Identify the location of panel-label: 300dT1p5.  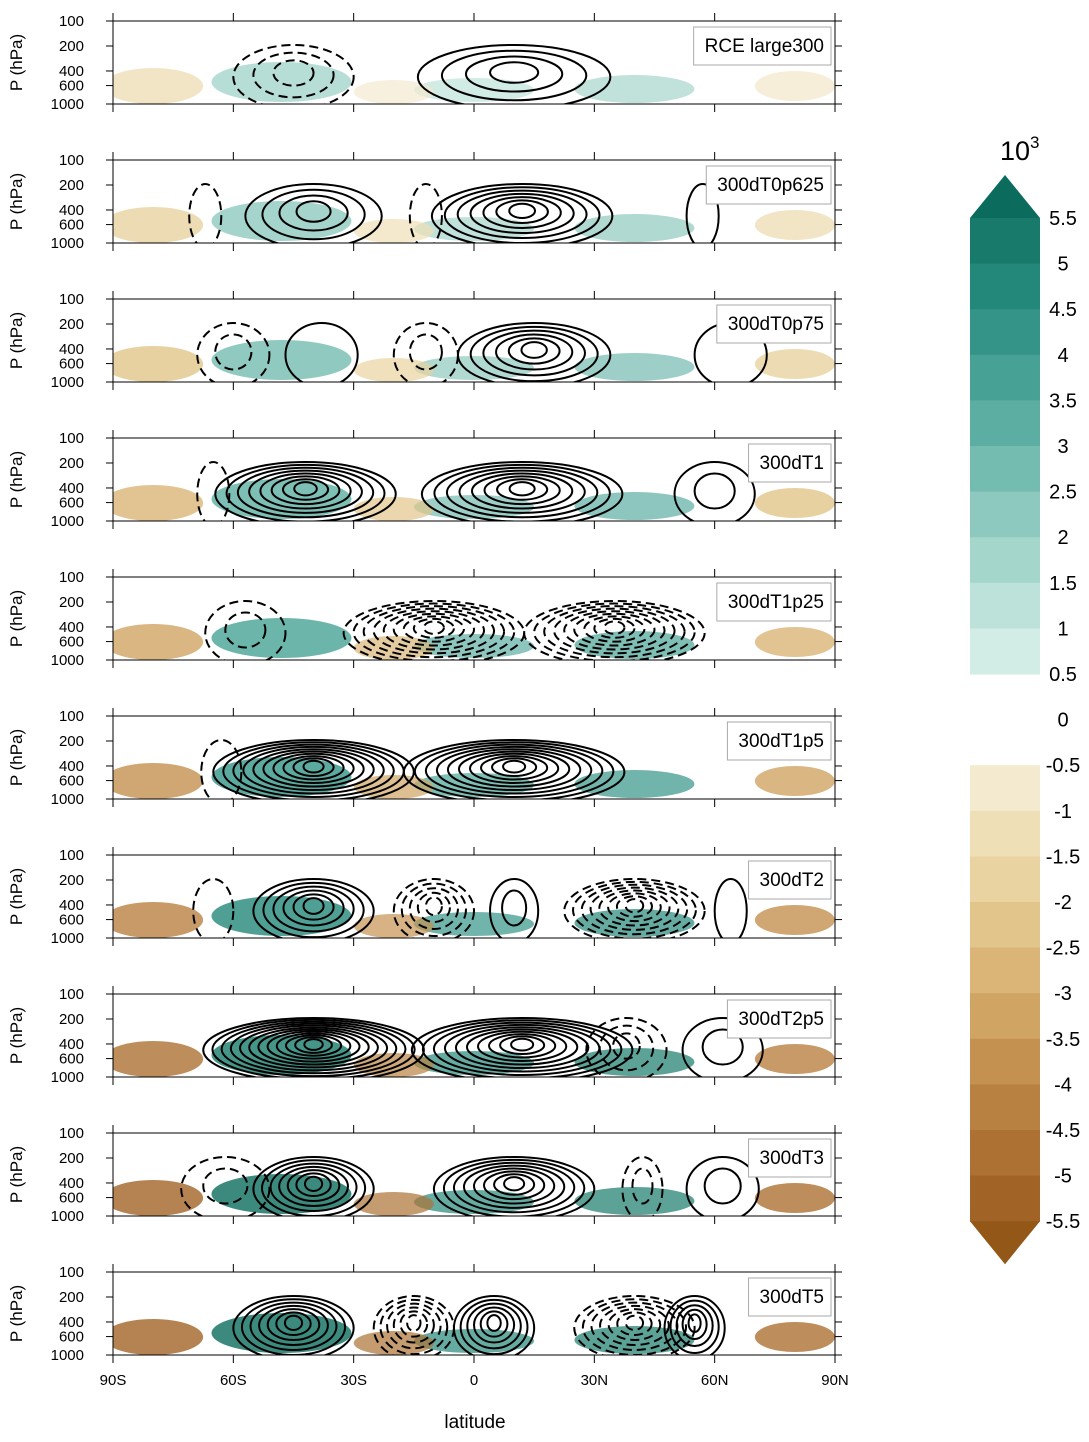
(781, 741).